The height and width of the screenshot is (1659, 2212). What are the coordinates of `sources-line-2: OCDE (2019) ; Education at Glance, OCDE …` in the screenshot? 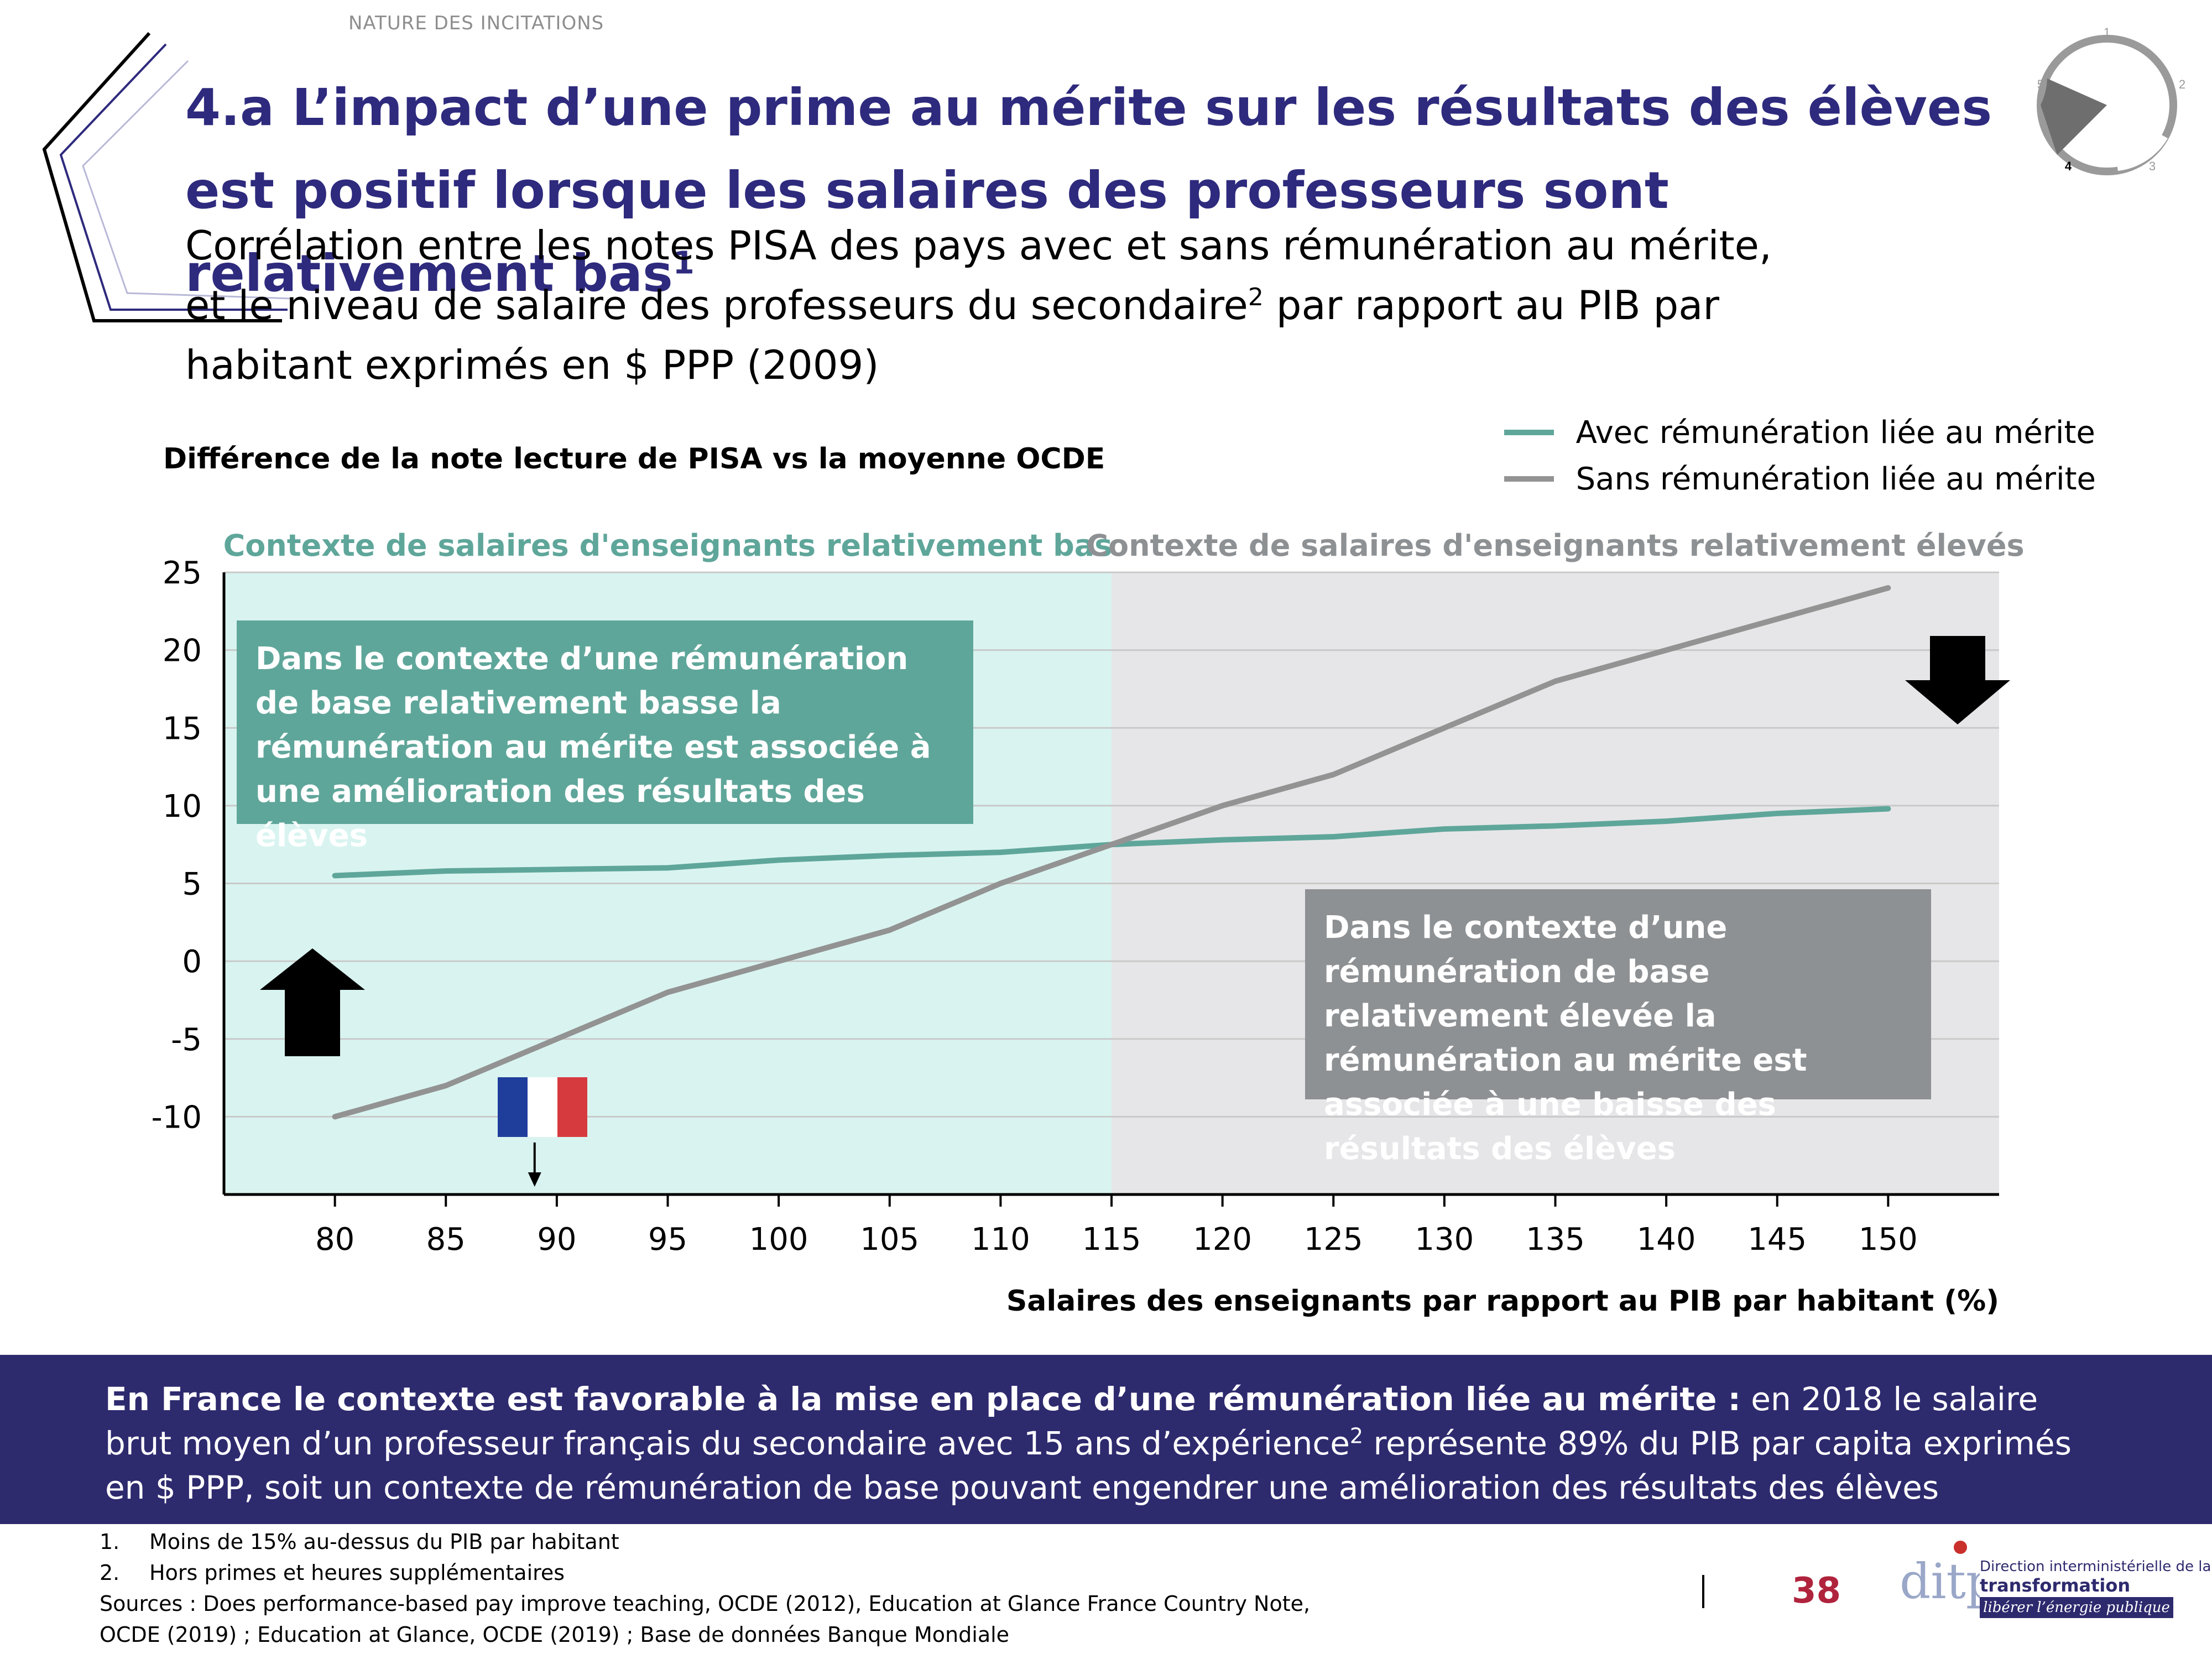 It's located at (555, 1635).